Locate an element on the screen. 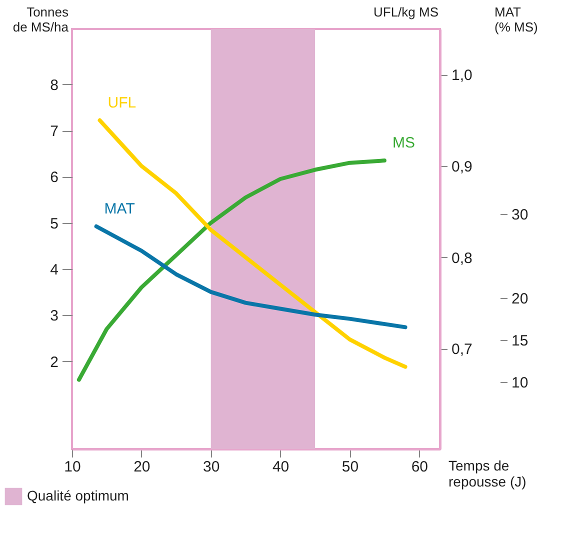  line-series is located at coordinates (251, 277).